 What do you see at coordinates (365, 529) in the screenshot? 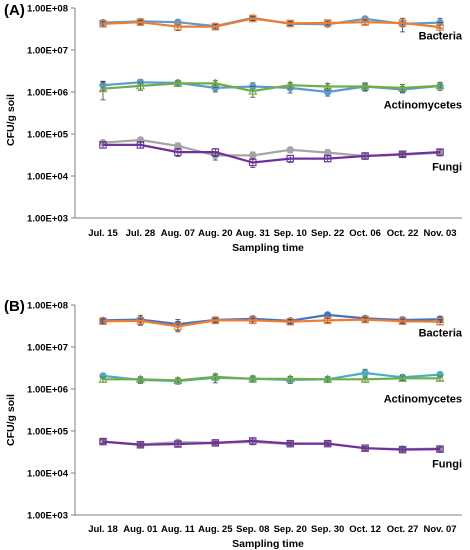
I see `x-tick-label: Oct. 12` at bounding box center [365, 529].